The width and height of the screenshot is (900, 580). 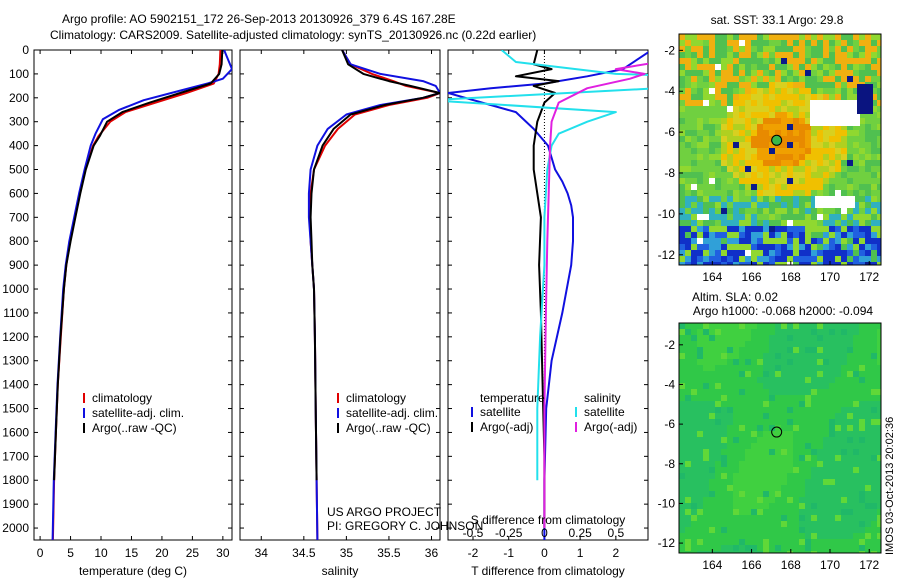 What do you see at coordinates (15, 385) in the screenshot?
I see `y-tick-label: 1400` at bounding box center [15, 385].